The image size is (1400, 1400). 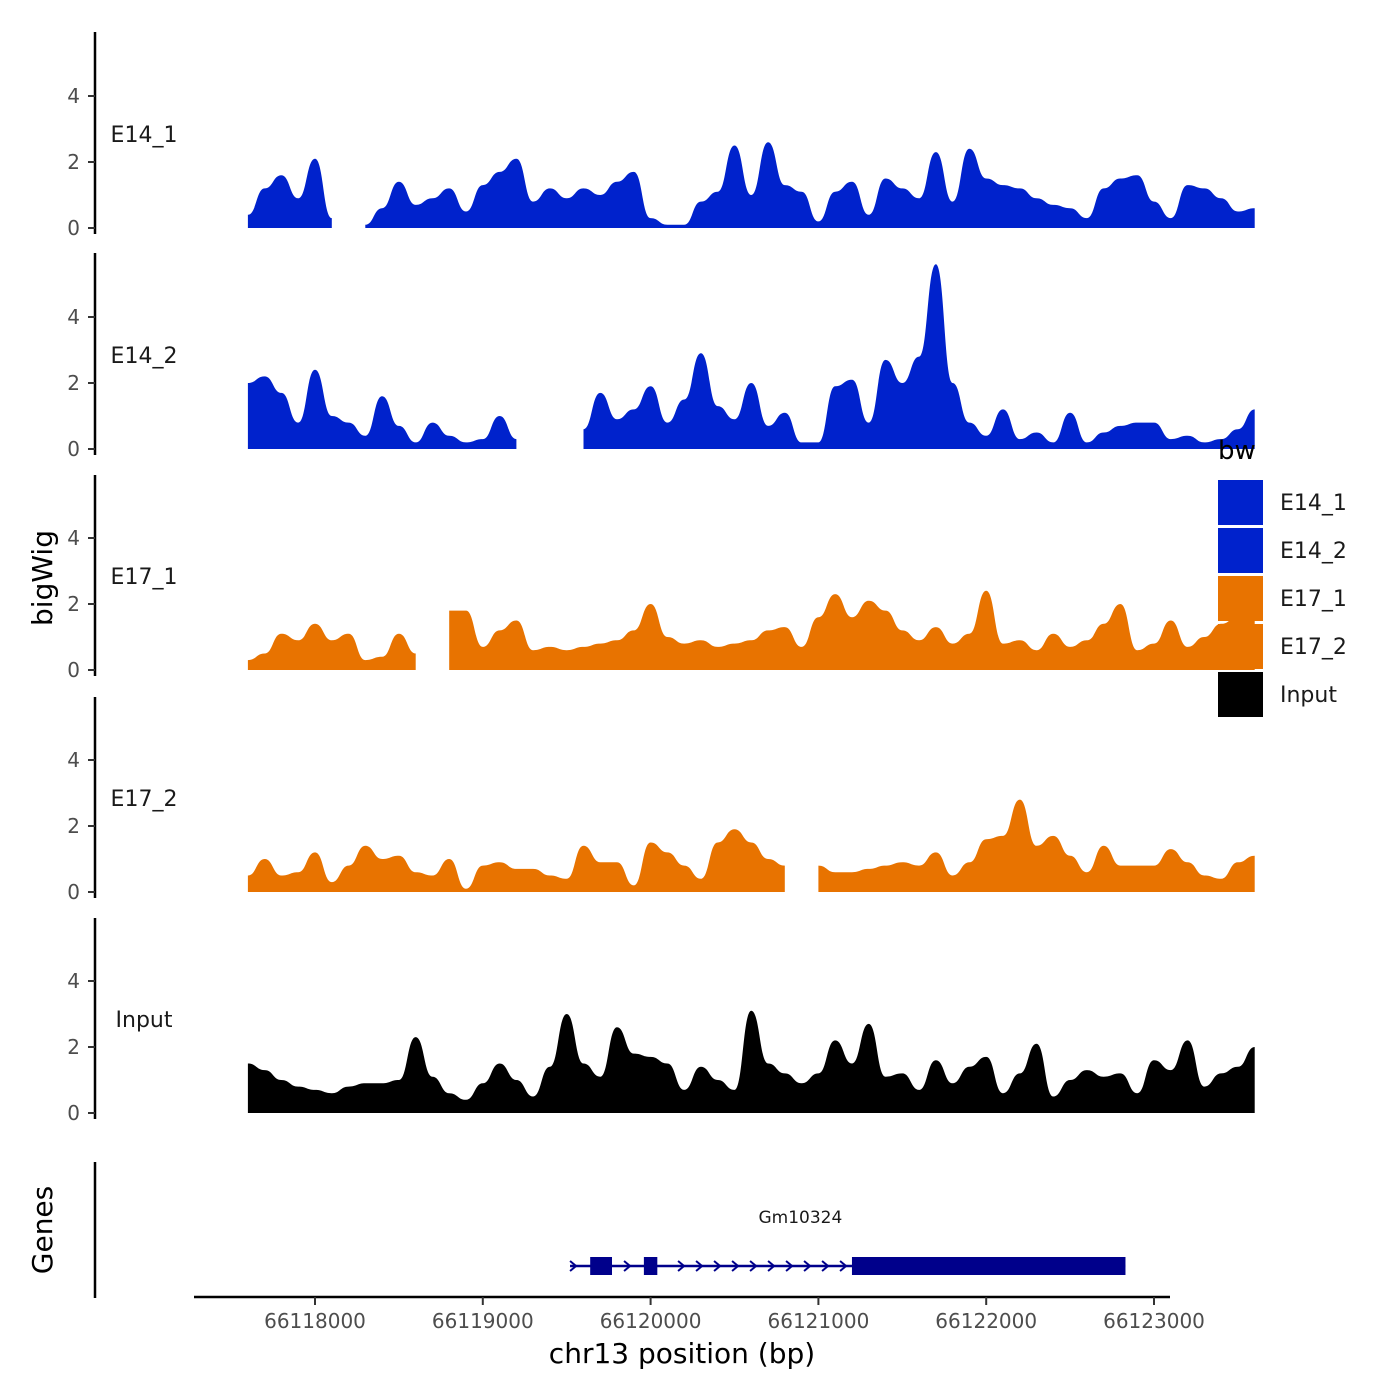 What do you see at coordinates (1313, 647) in the screenshot?
I see `legend-label: E17_2` at bounding box center [1313, 647].